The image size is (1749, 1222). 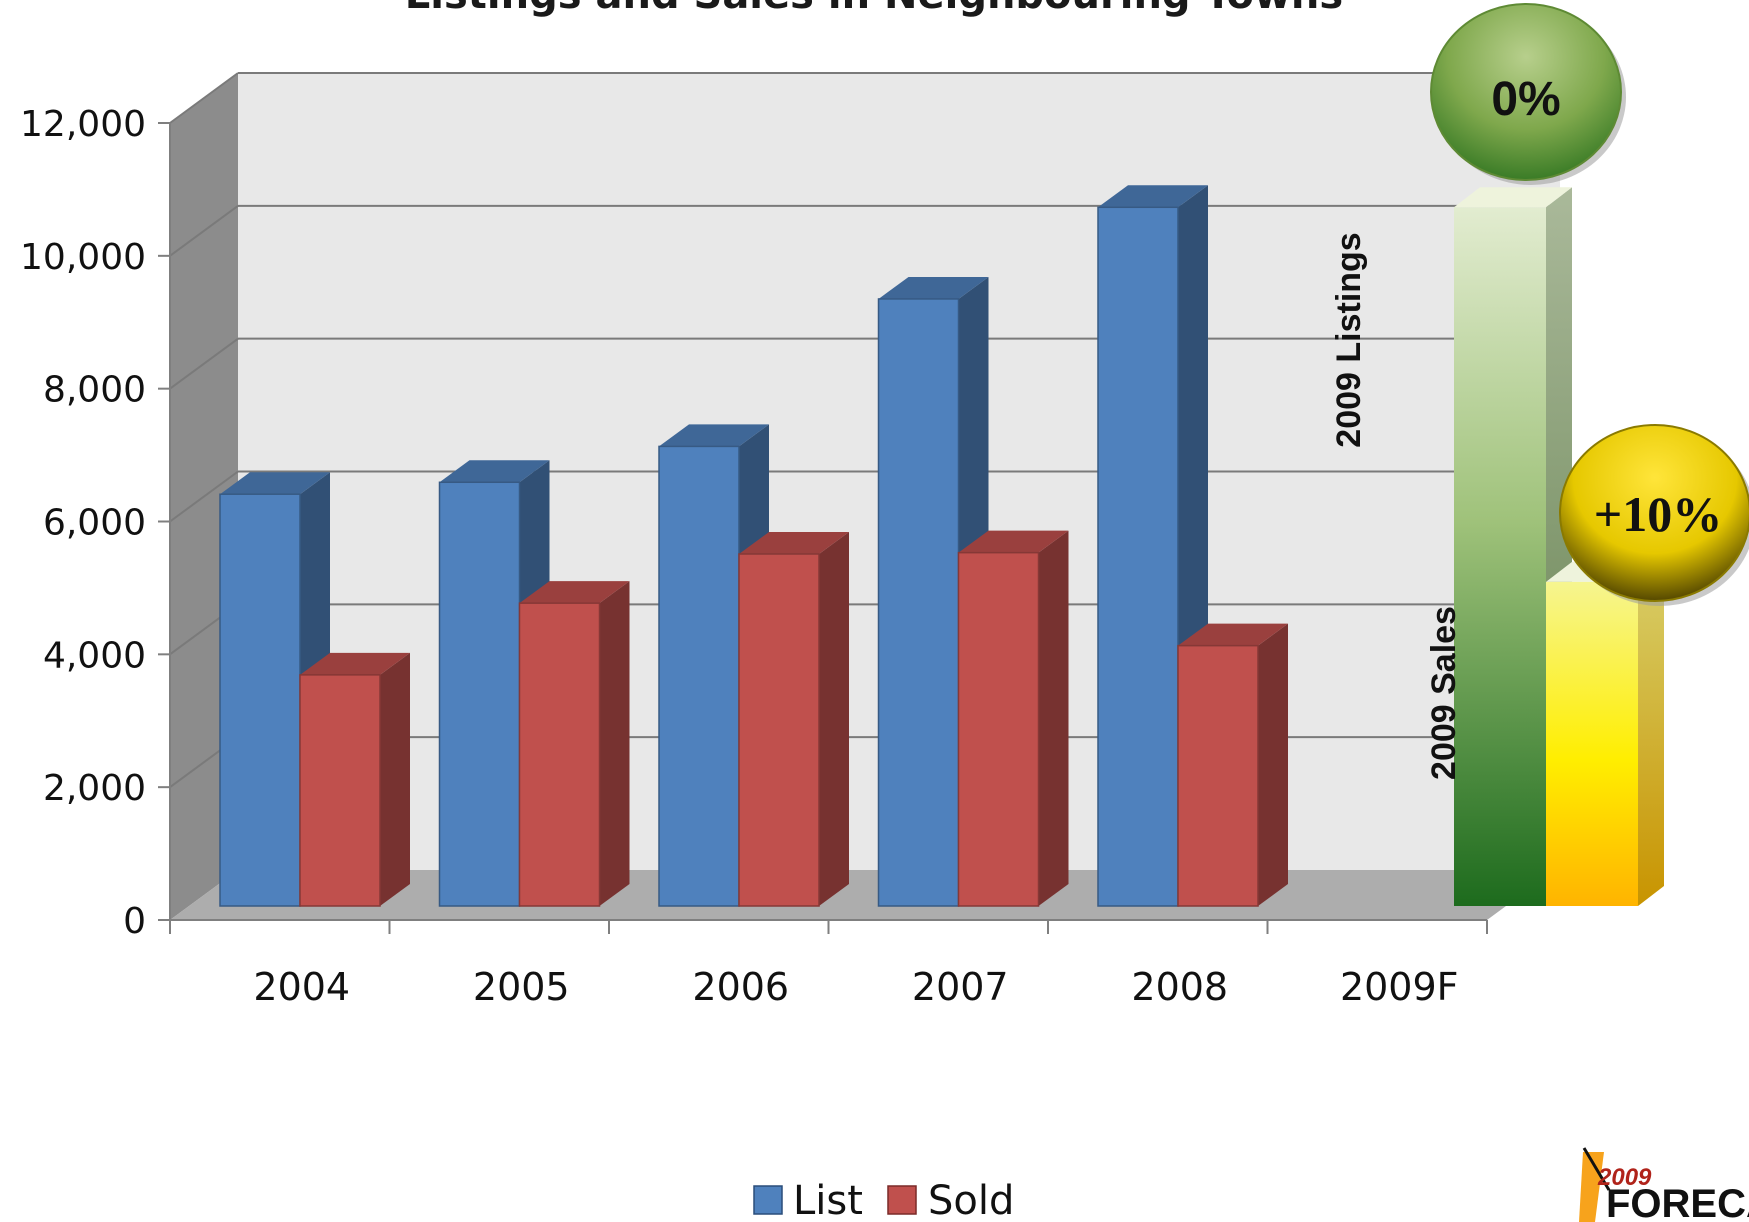 I want to click on forecast-bar-sales, so click(x=1605, y=733).